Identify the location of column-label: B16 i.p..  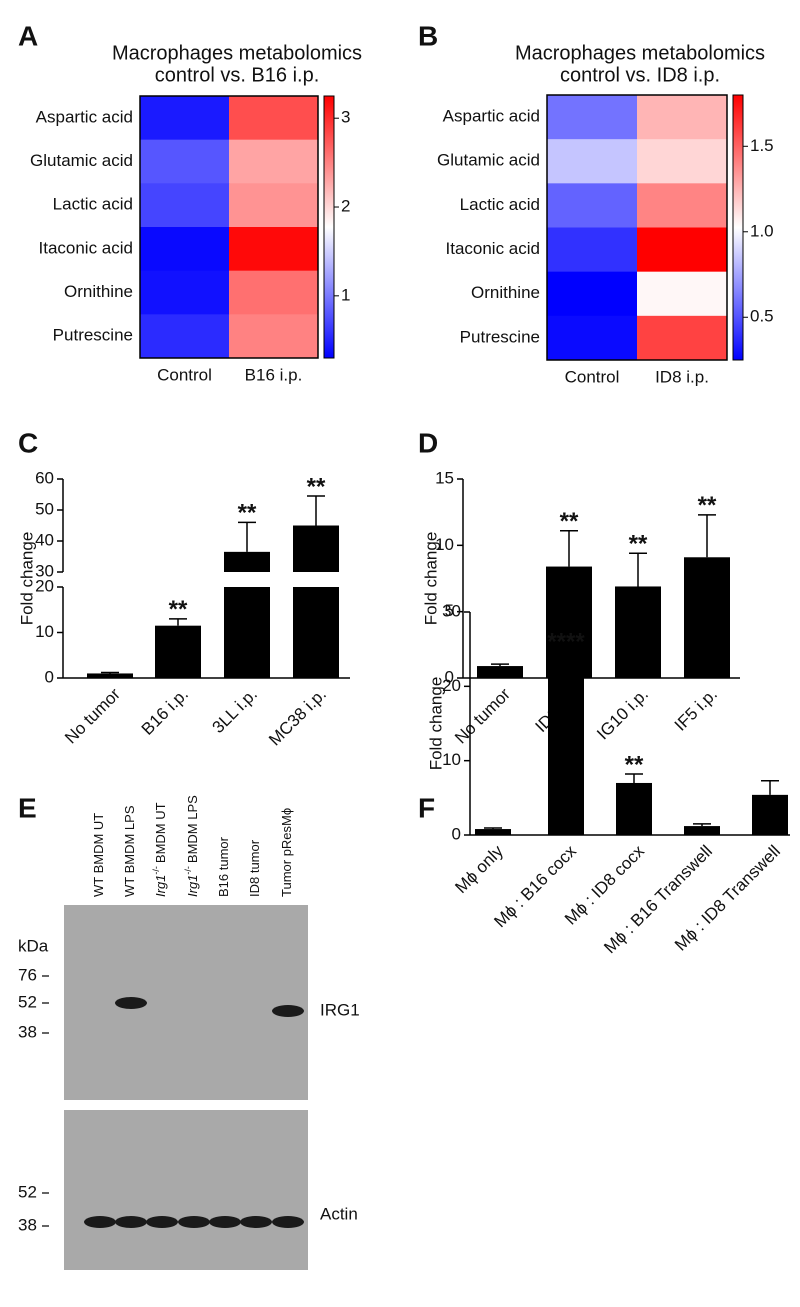
(274, 374).